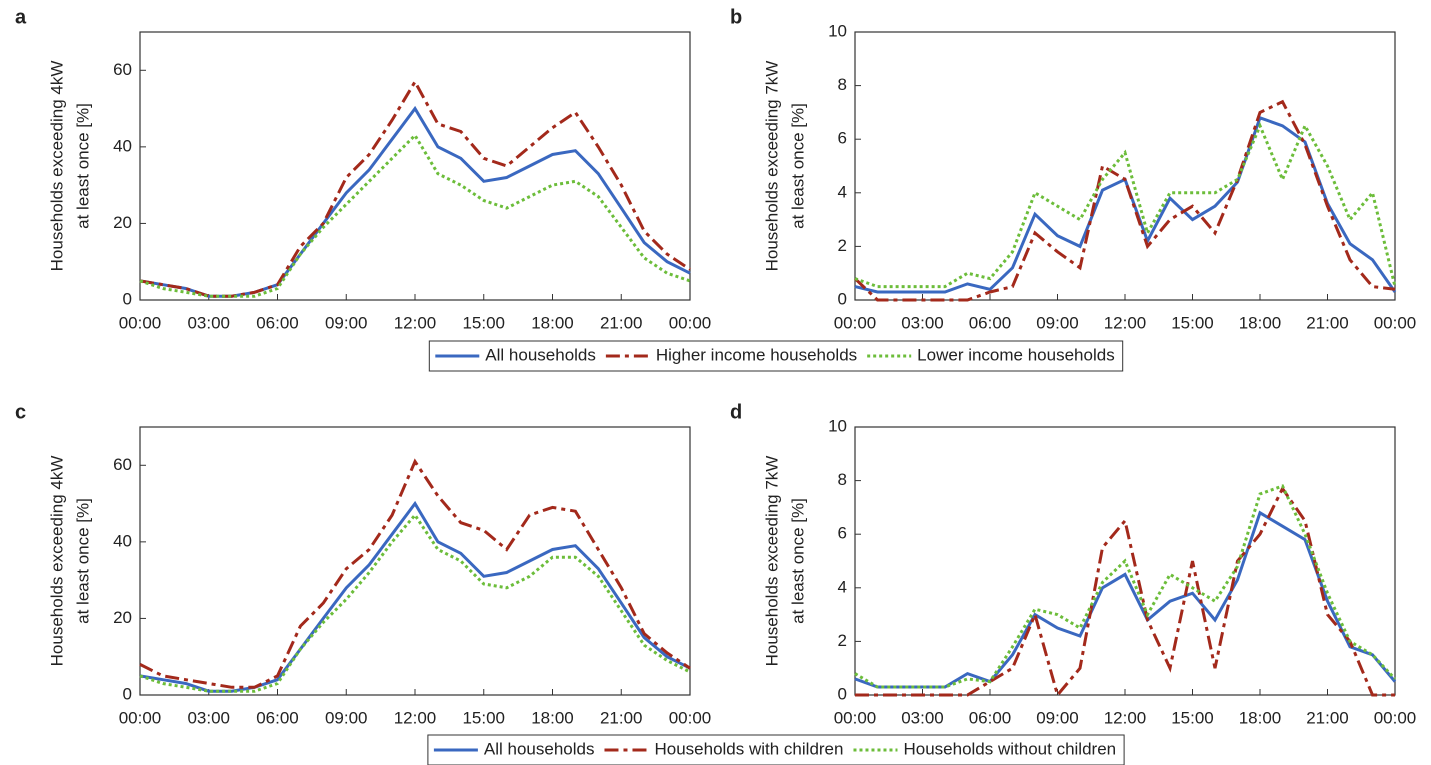 The height and width of the screenshot is (765, 1431). What do you see at coordinates (736, 17) in the screenshot?
I see `panel-label: b` at bounding box center [736, 17].